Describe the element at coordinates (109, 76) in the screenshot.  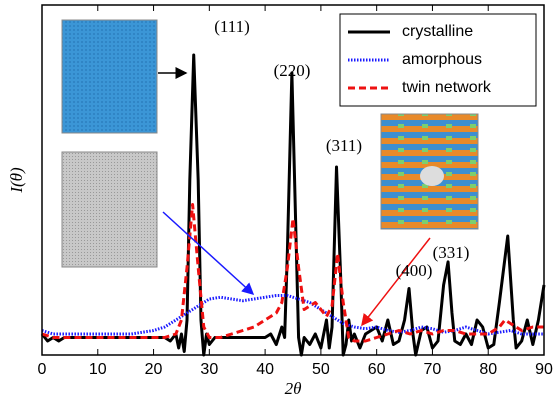
I see `inset-crystalline` at that location.